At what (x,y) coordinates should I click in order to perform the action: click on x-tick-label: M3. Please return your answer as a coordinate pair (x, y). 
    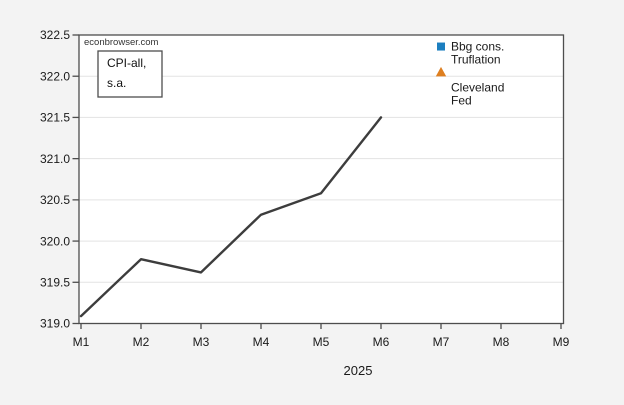
    Looking at the image, I should click on (201, 342).